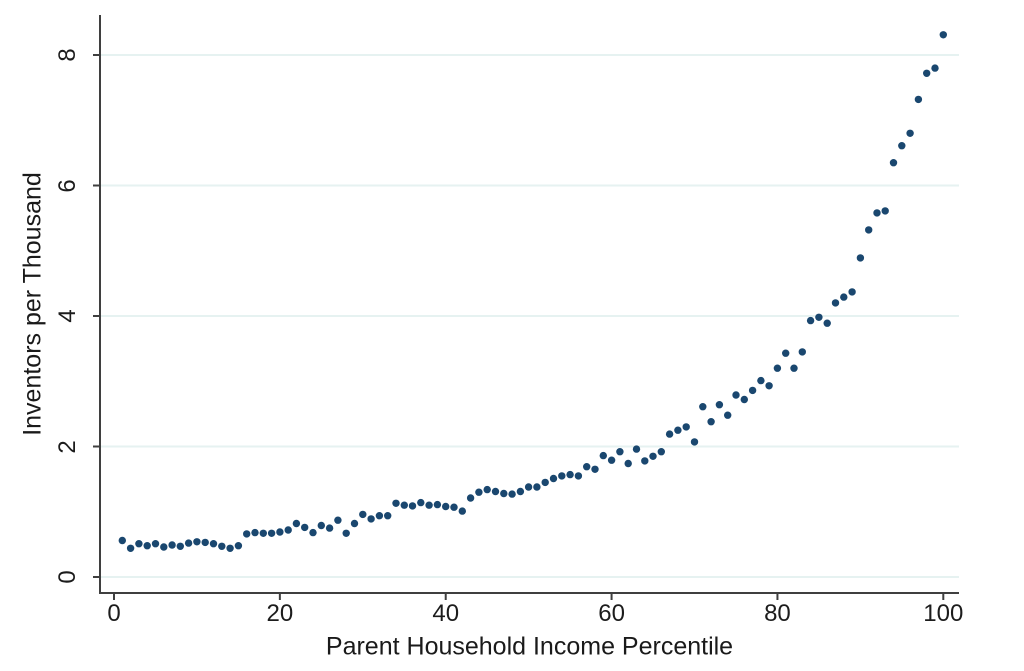 This screenshot has width=1024, height=671. What do you see at coordinates (67, 316) in the screenshot?
I see `y-tick-label: 4` at bounding box center [67, 316].